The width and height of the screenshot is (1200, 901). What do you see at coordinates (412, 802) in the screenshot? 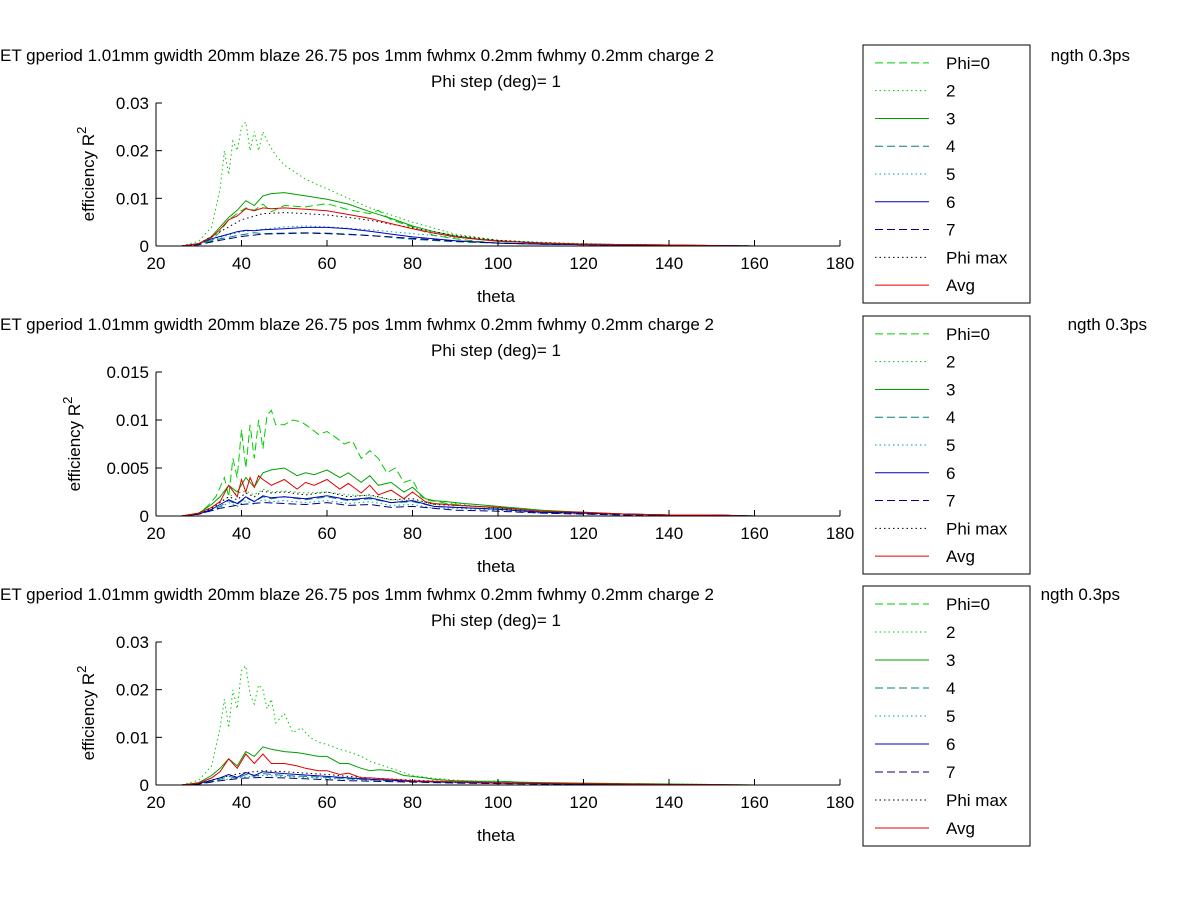
I see `subplot-3-x-tick-label: 80` at bounding box center [412, 802].